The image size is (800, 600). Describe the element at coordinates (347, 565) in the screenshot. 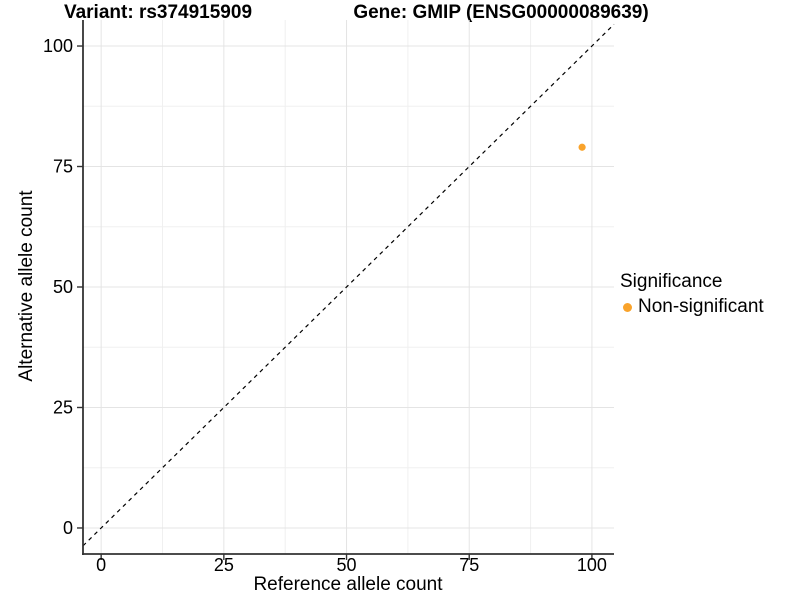

I see `x-tick-label: 50` at that location.